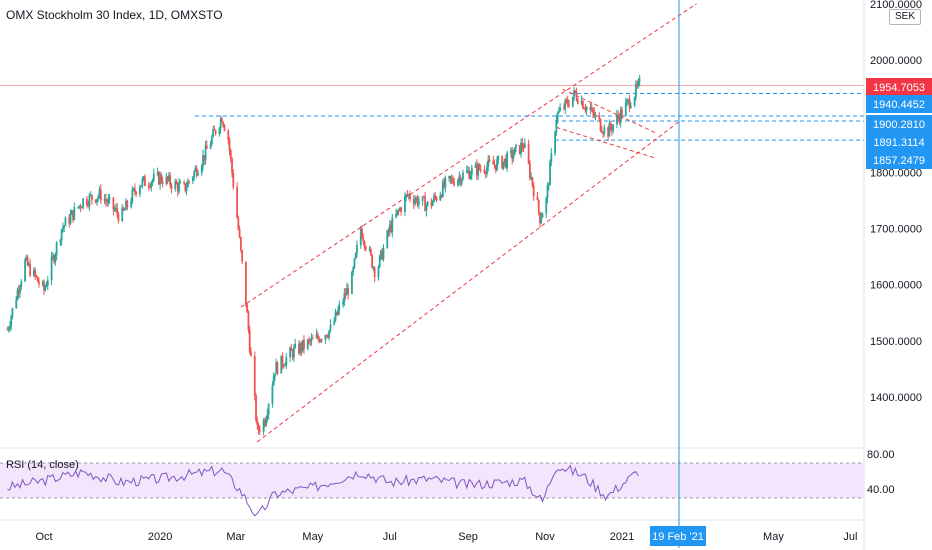 This screenshot has height=550, width=932. What do you see at coordinates (899, 124) in the screenshot?
I see `price-label-badge` at bounding box center [899, 124].